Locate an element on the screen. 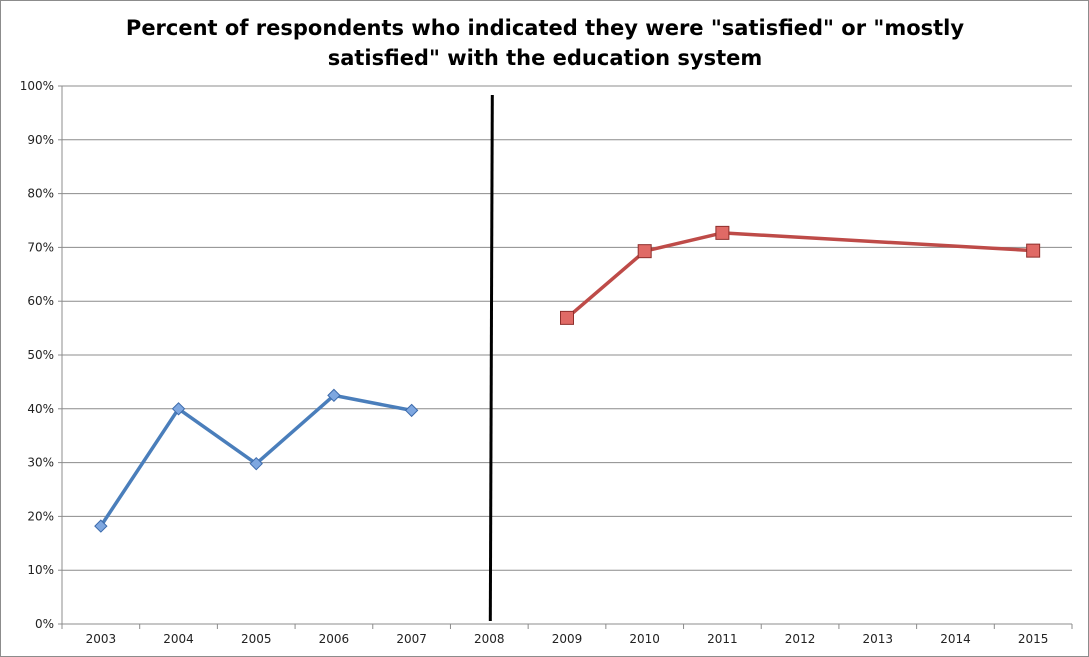 This screenshot has height=657, width=1089. data-point-2005 is located at coordinates (256, 463).